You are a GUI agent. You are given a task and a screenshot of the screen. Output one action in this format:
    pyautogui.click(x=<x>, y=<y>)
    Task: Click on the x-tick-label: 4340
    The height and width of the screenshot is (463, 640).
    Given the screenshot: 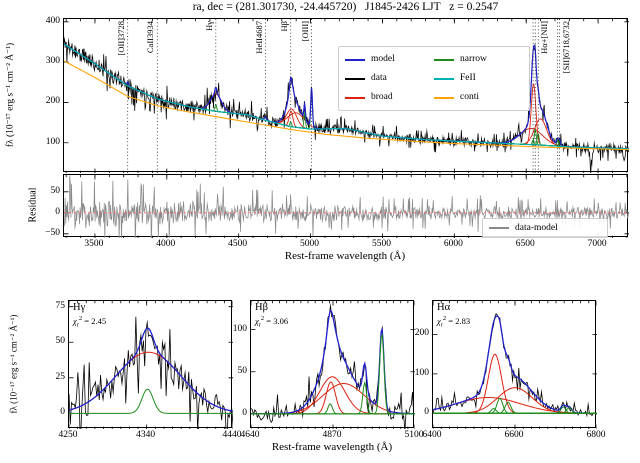 What is the action you would take?
    pyautogui.click(x=146, y=435)
    